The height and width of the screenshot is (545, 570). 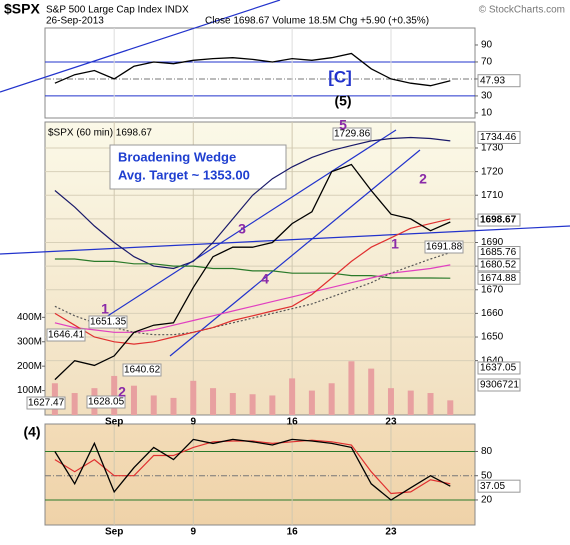 I want to click on wave-label: 5, so click(x=343, y=125).